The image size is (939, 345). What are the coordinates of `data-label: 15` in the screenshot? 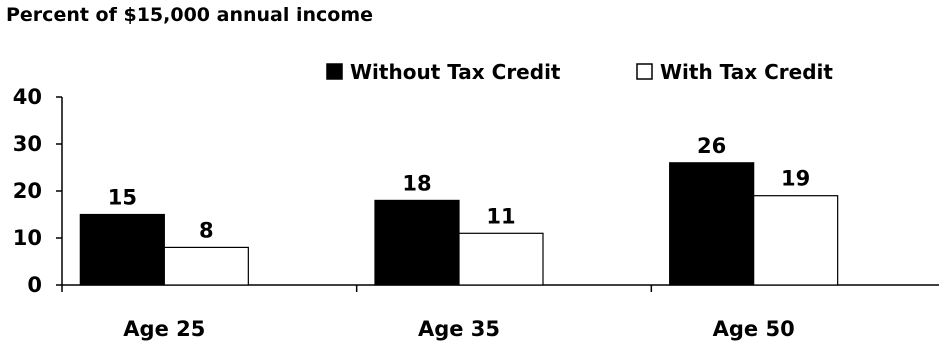 It's located at (122, 198).